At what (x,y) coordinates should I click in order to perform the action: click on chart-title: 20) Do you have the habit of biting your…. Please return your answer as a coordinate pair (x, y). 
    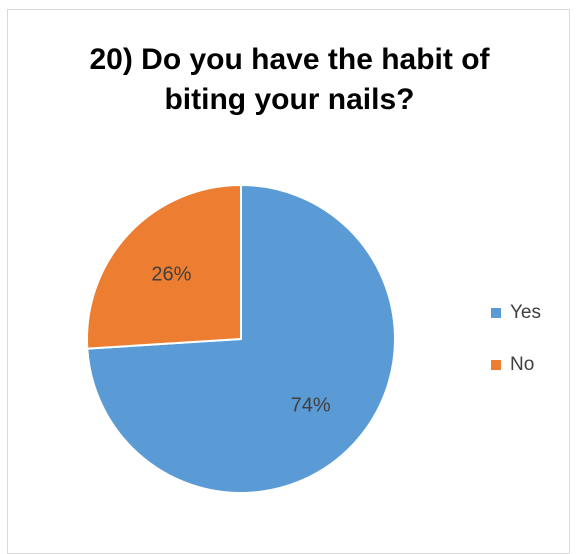
    Looking at the image, I should click on (289, 80).